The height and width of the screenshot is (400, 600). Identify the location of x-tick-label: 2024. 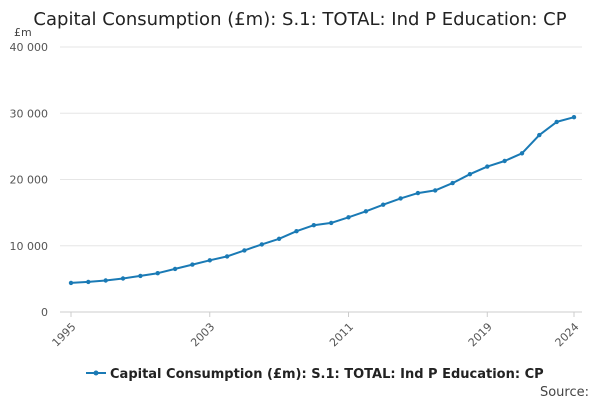
(567, 334).